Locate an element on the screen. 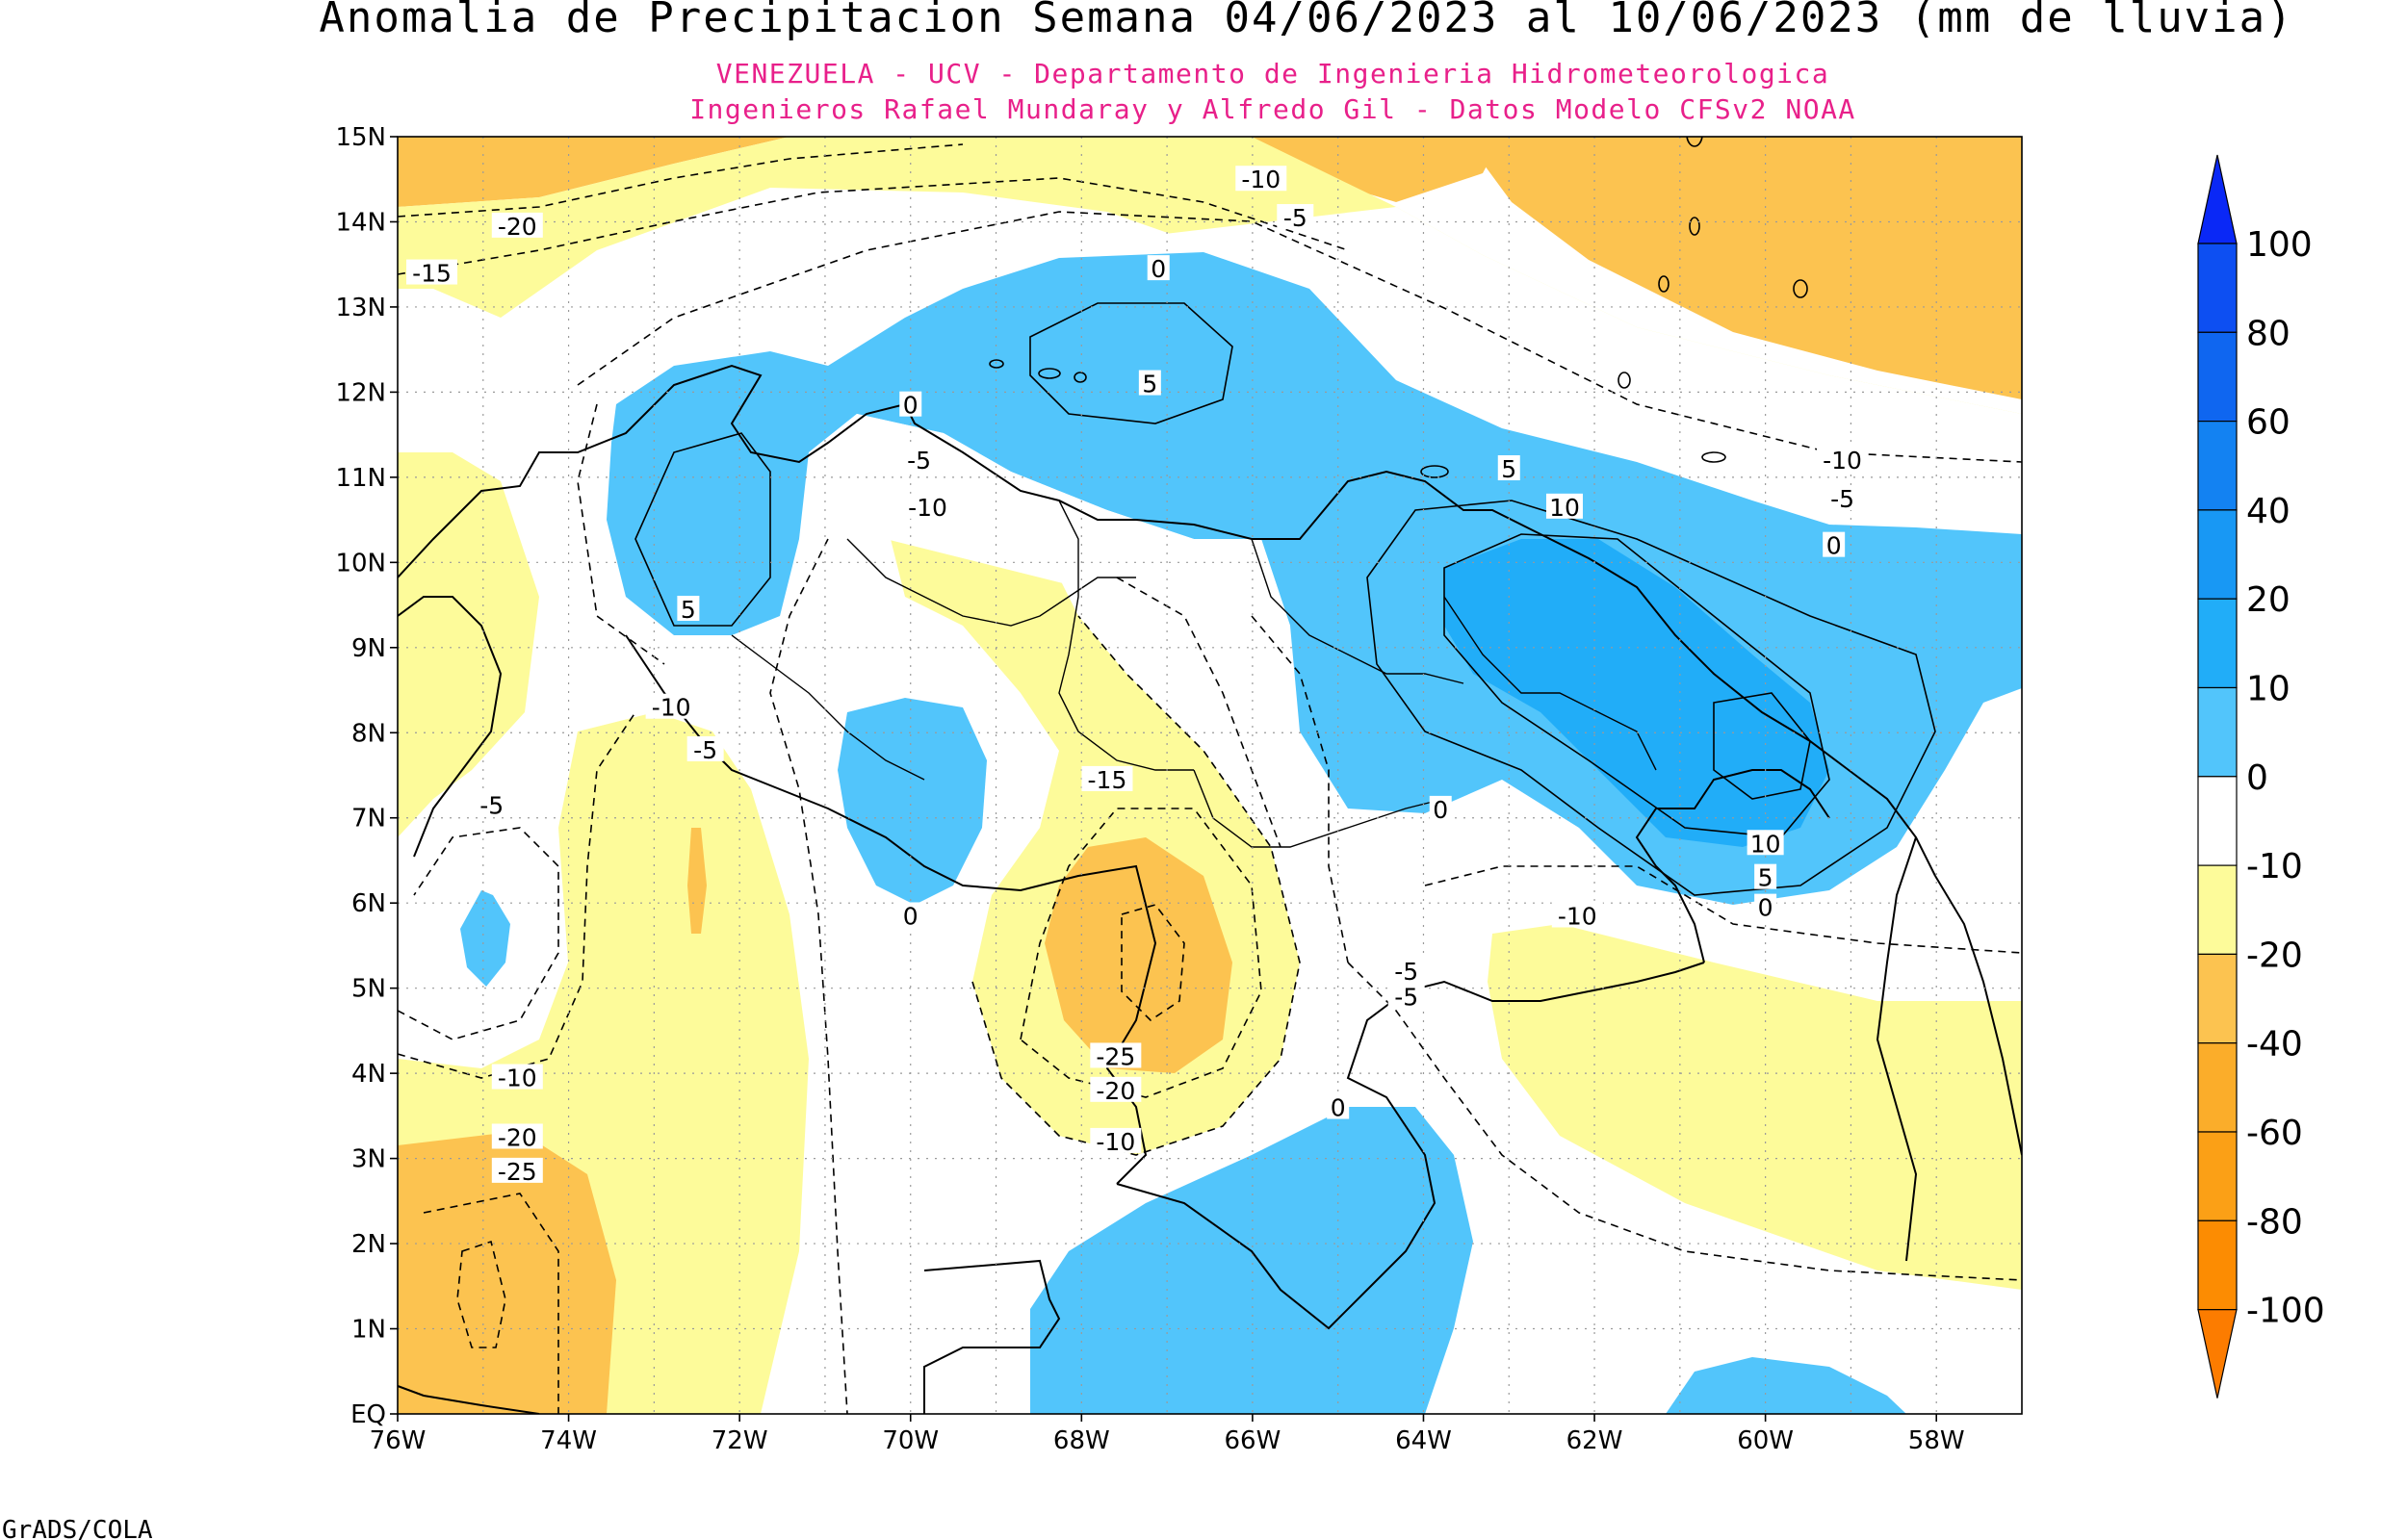 The height and width of the screenshot is (1540, 2407). border-venezuela-guyana is located at coordinates (1732, 866).